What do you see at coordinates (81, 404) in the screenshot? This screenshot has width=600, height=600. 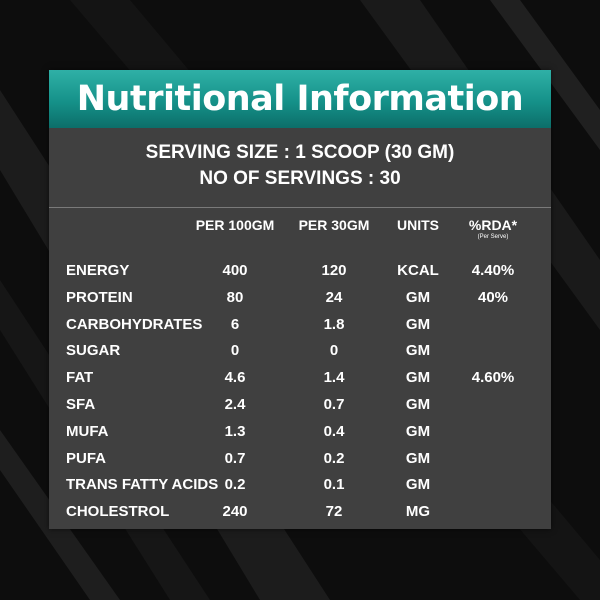 I see `cell-nutrient-name: SFA` at bounding box center [81, 404].